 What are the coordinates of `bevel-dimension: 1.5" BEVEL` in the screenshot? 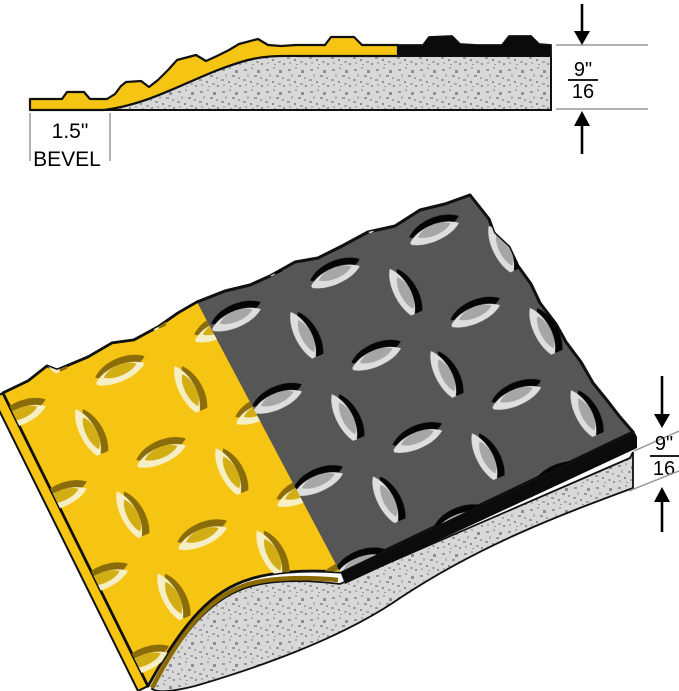 It's located at (70, 142).